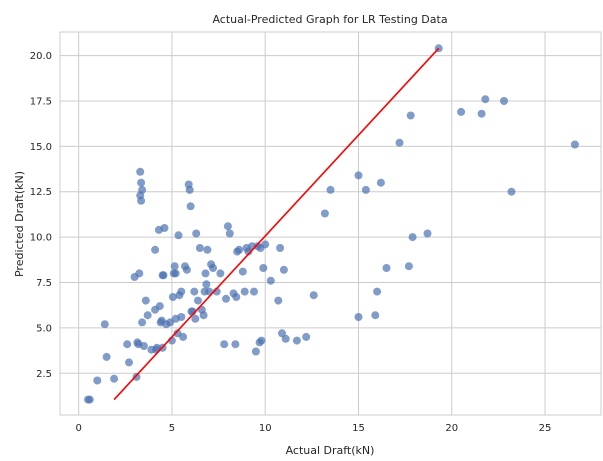 This screenshot has height=461, width=603. Describe the element at coordinates (78, 428) in the screenshot. I see `x-tick-label: 0` at that location.